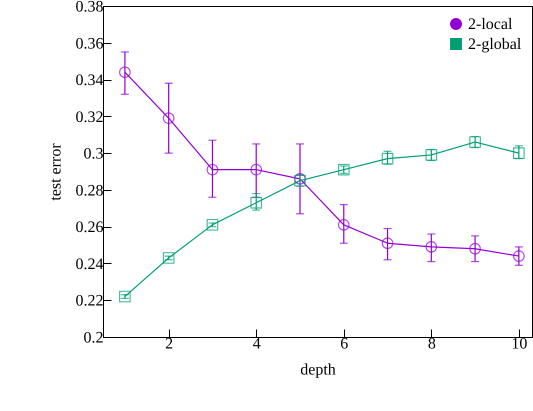 Image resolution: width=533 pixels, height=411 pixels. What do you see at coordinates (90, 264) in the screenshot?
I see `y-tick-label: 0.24` at bounding box center [90, 264].